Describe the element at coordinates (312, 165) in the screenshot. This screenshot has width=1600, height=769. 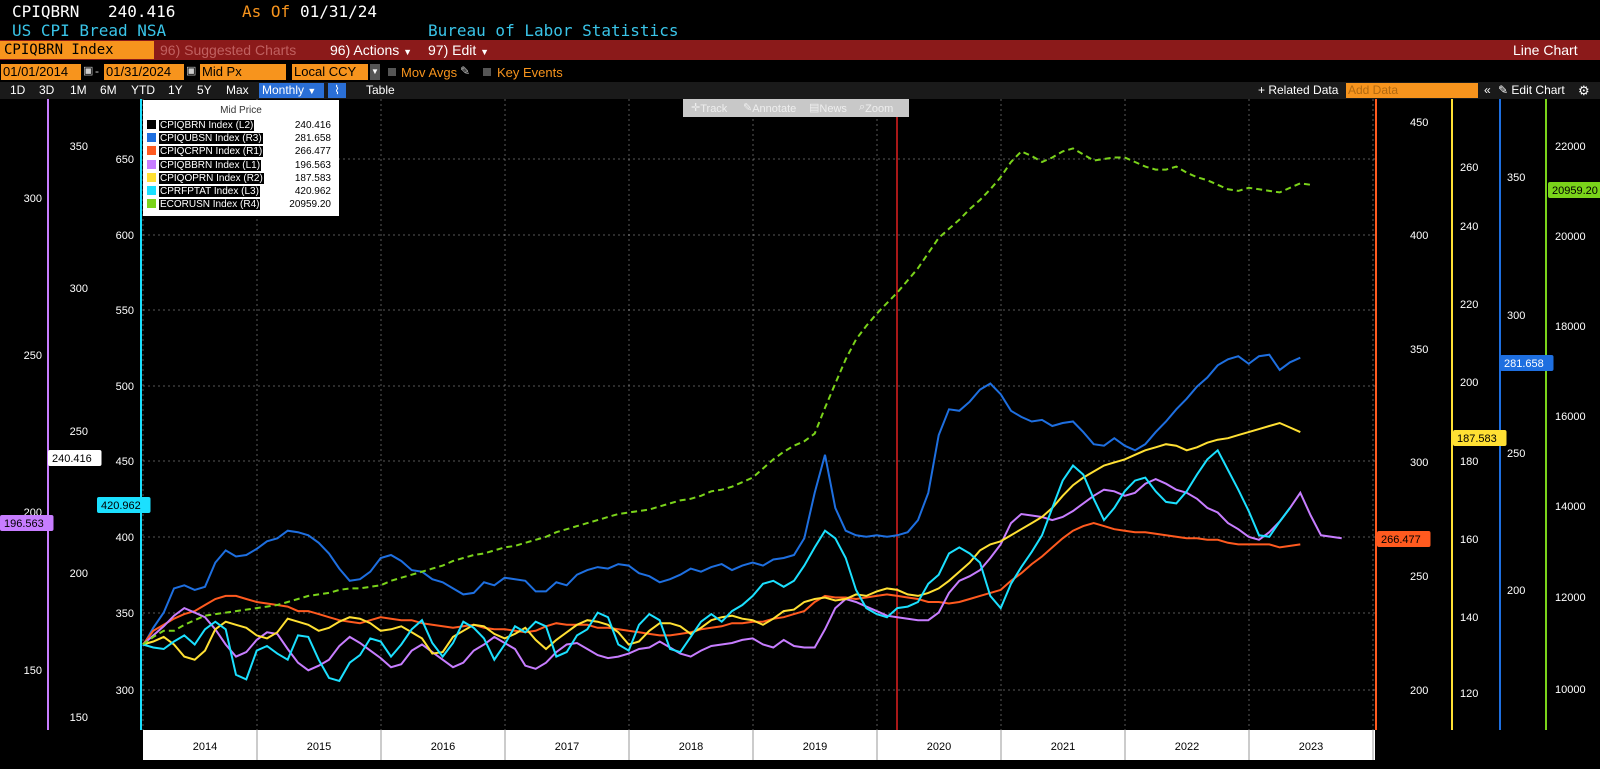
I see `legend-series-value: 196.563` at that location.